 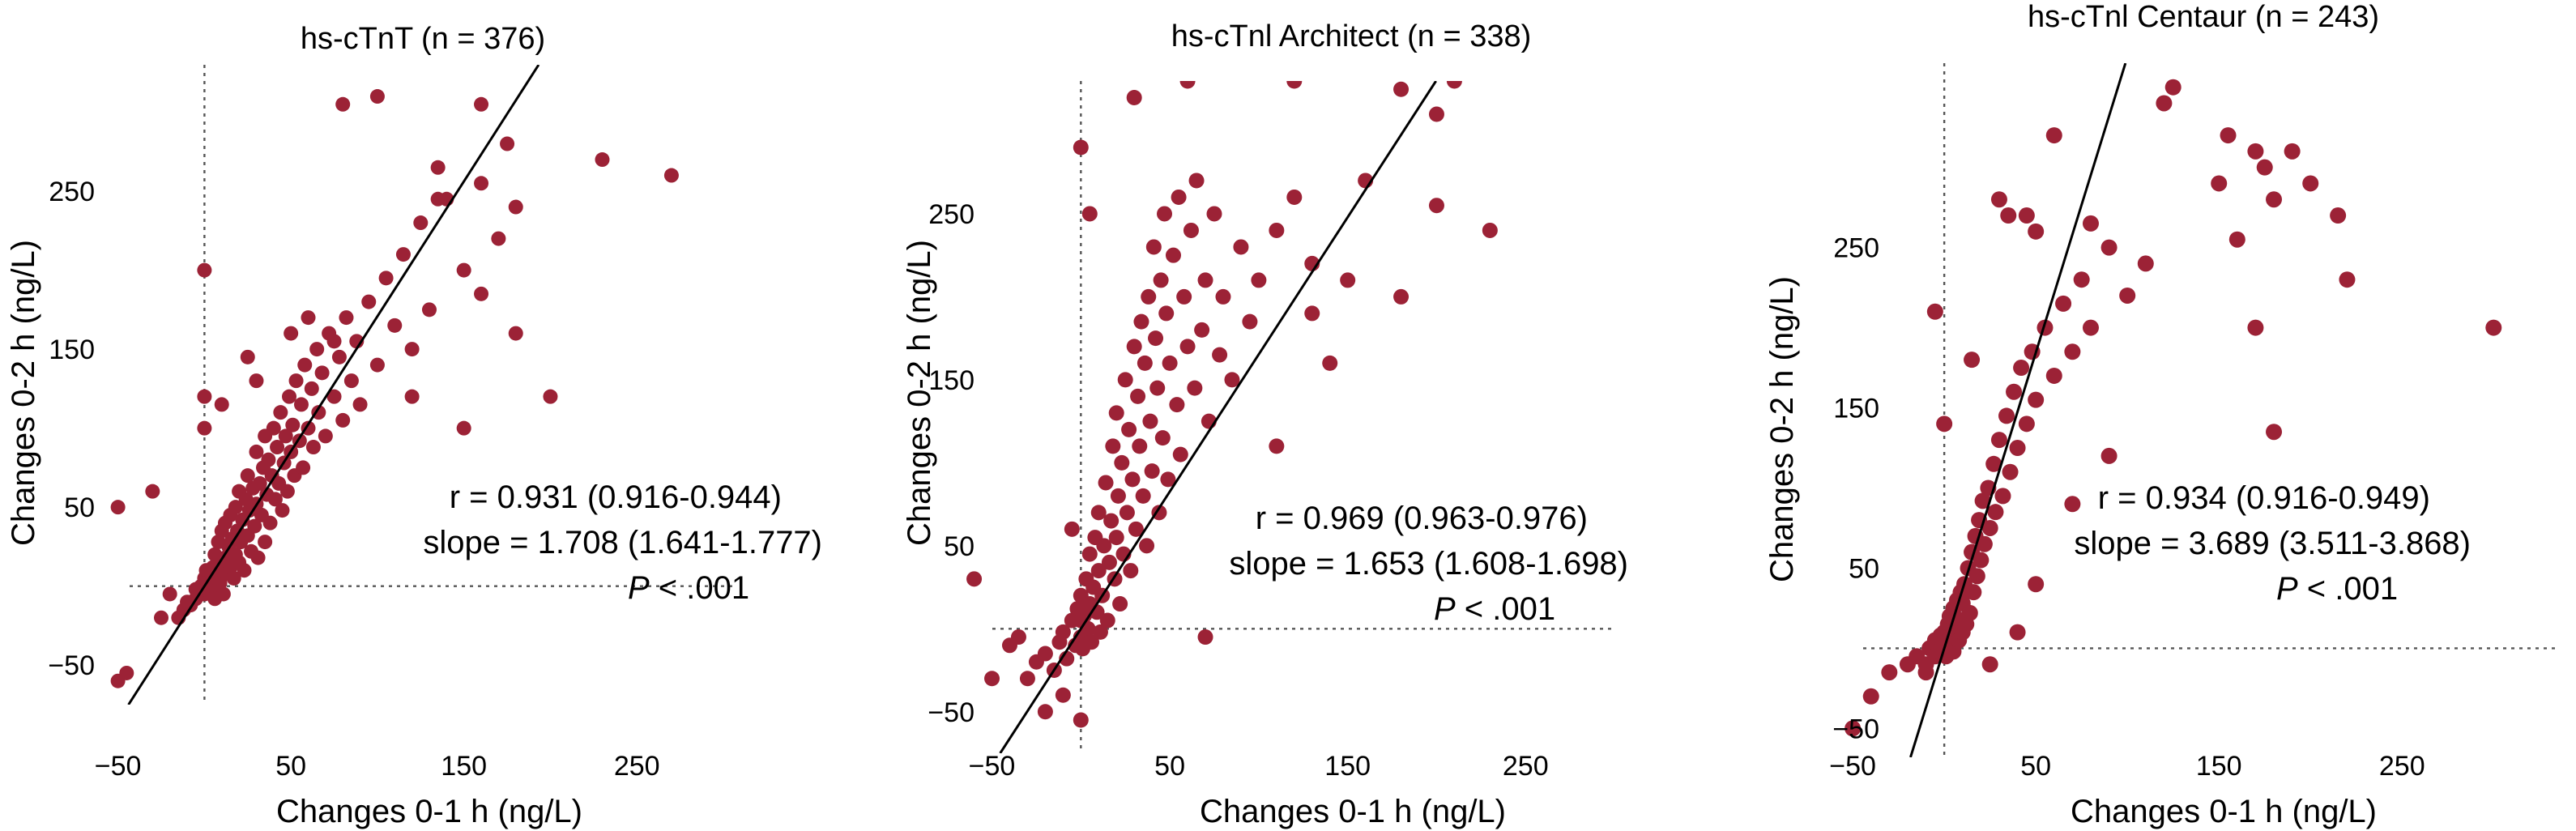 What do you see at coordinates (1351, 36) in the screenshot?
I see `chart-title: hs-cTnl Architect (n = 338)` at bounding box center [1351, 36].